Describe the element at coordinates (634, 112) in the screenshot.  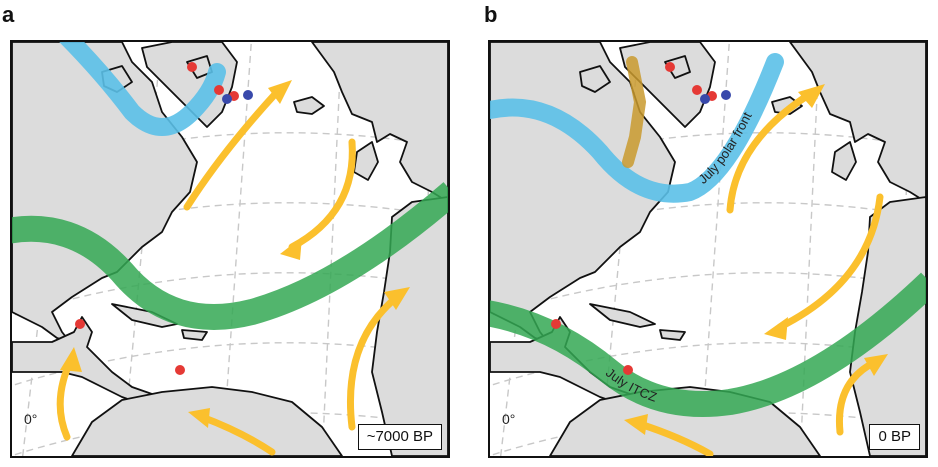
I see `ice-core-transect` at that location.